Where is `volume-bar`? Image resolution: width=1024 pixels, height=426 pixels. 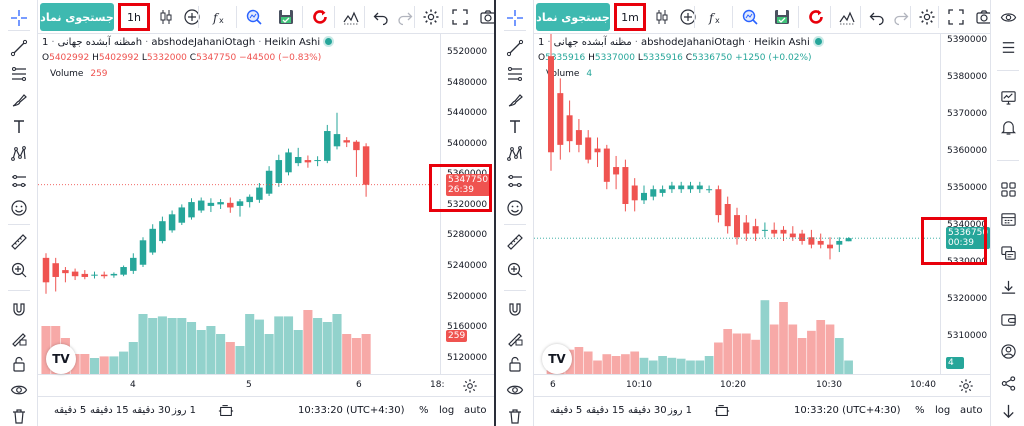 volume-bar is located at coordinates (250, 344).